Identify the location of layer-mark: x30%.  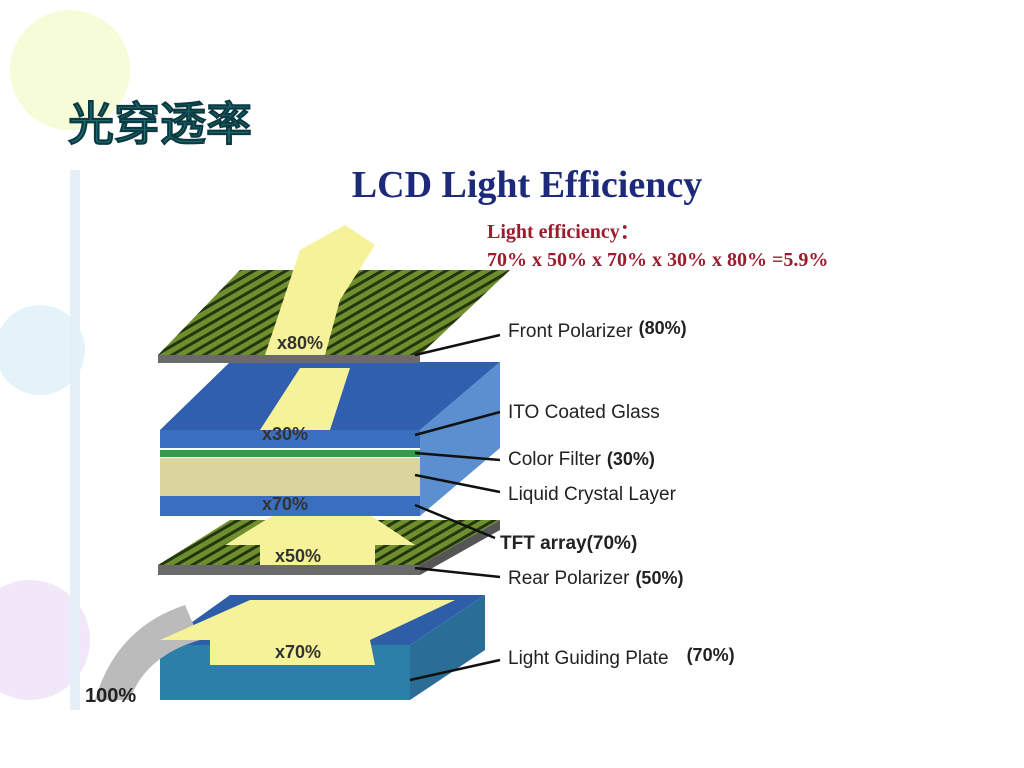
(285, 434).